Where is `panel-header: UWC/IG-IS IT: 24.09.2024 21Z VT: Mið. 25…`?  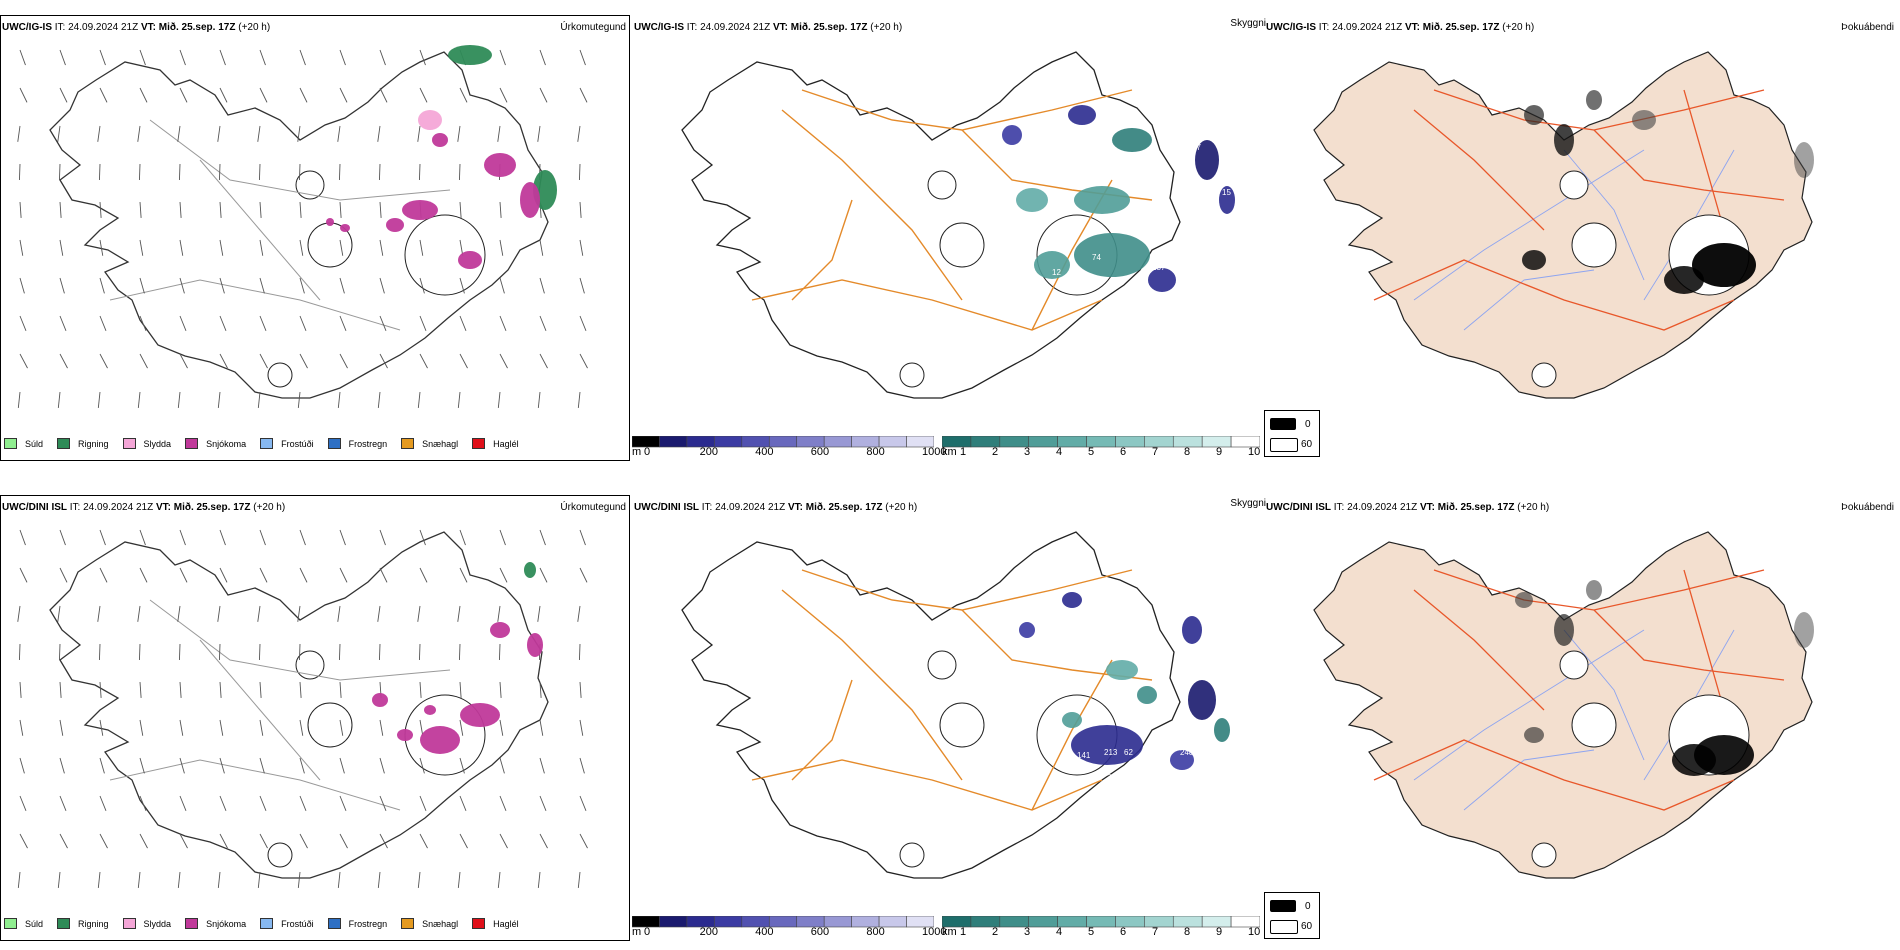 panel-header: UWC/IG-IS IT: 24.09.2024 21Z VT: Mið. 25… is located at coordinates (768, 27).